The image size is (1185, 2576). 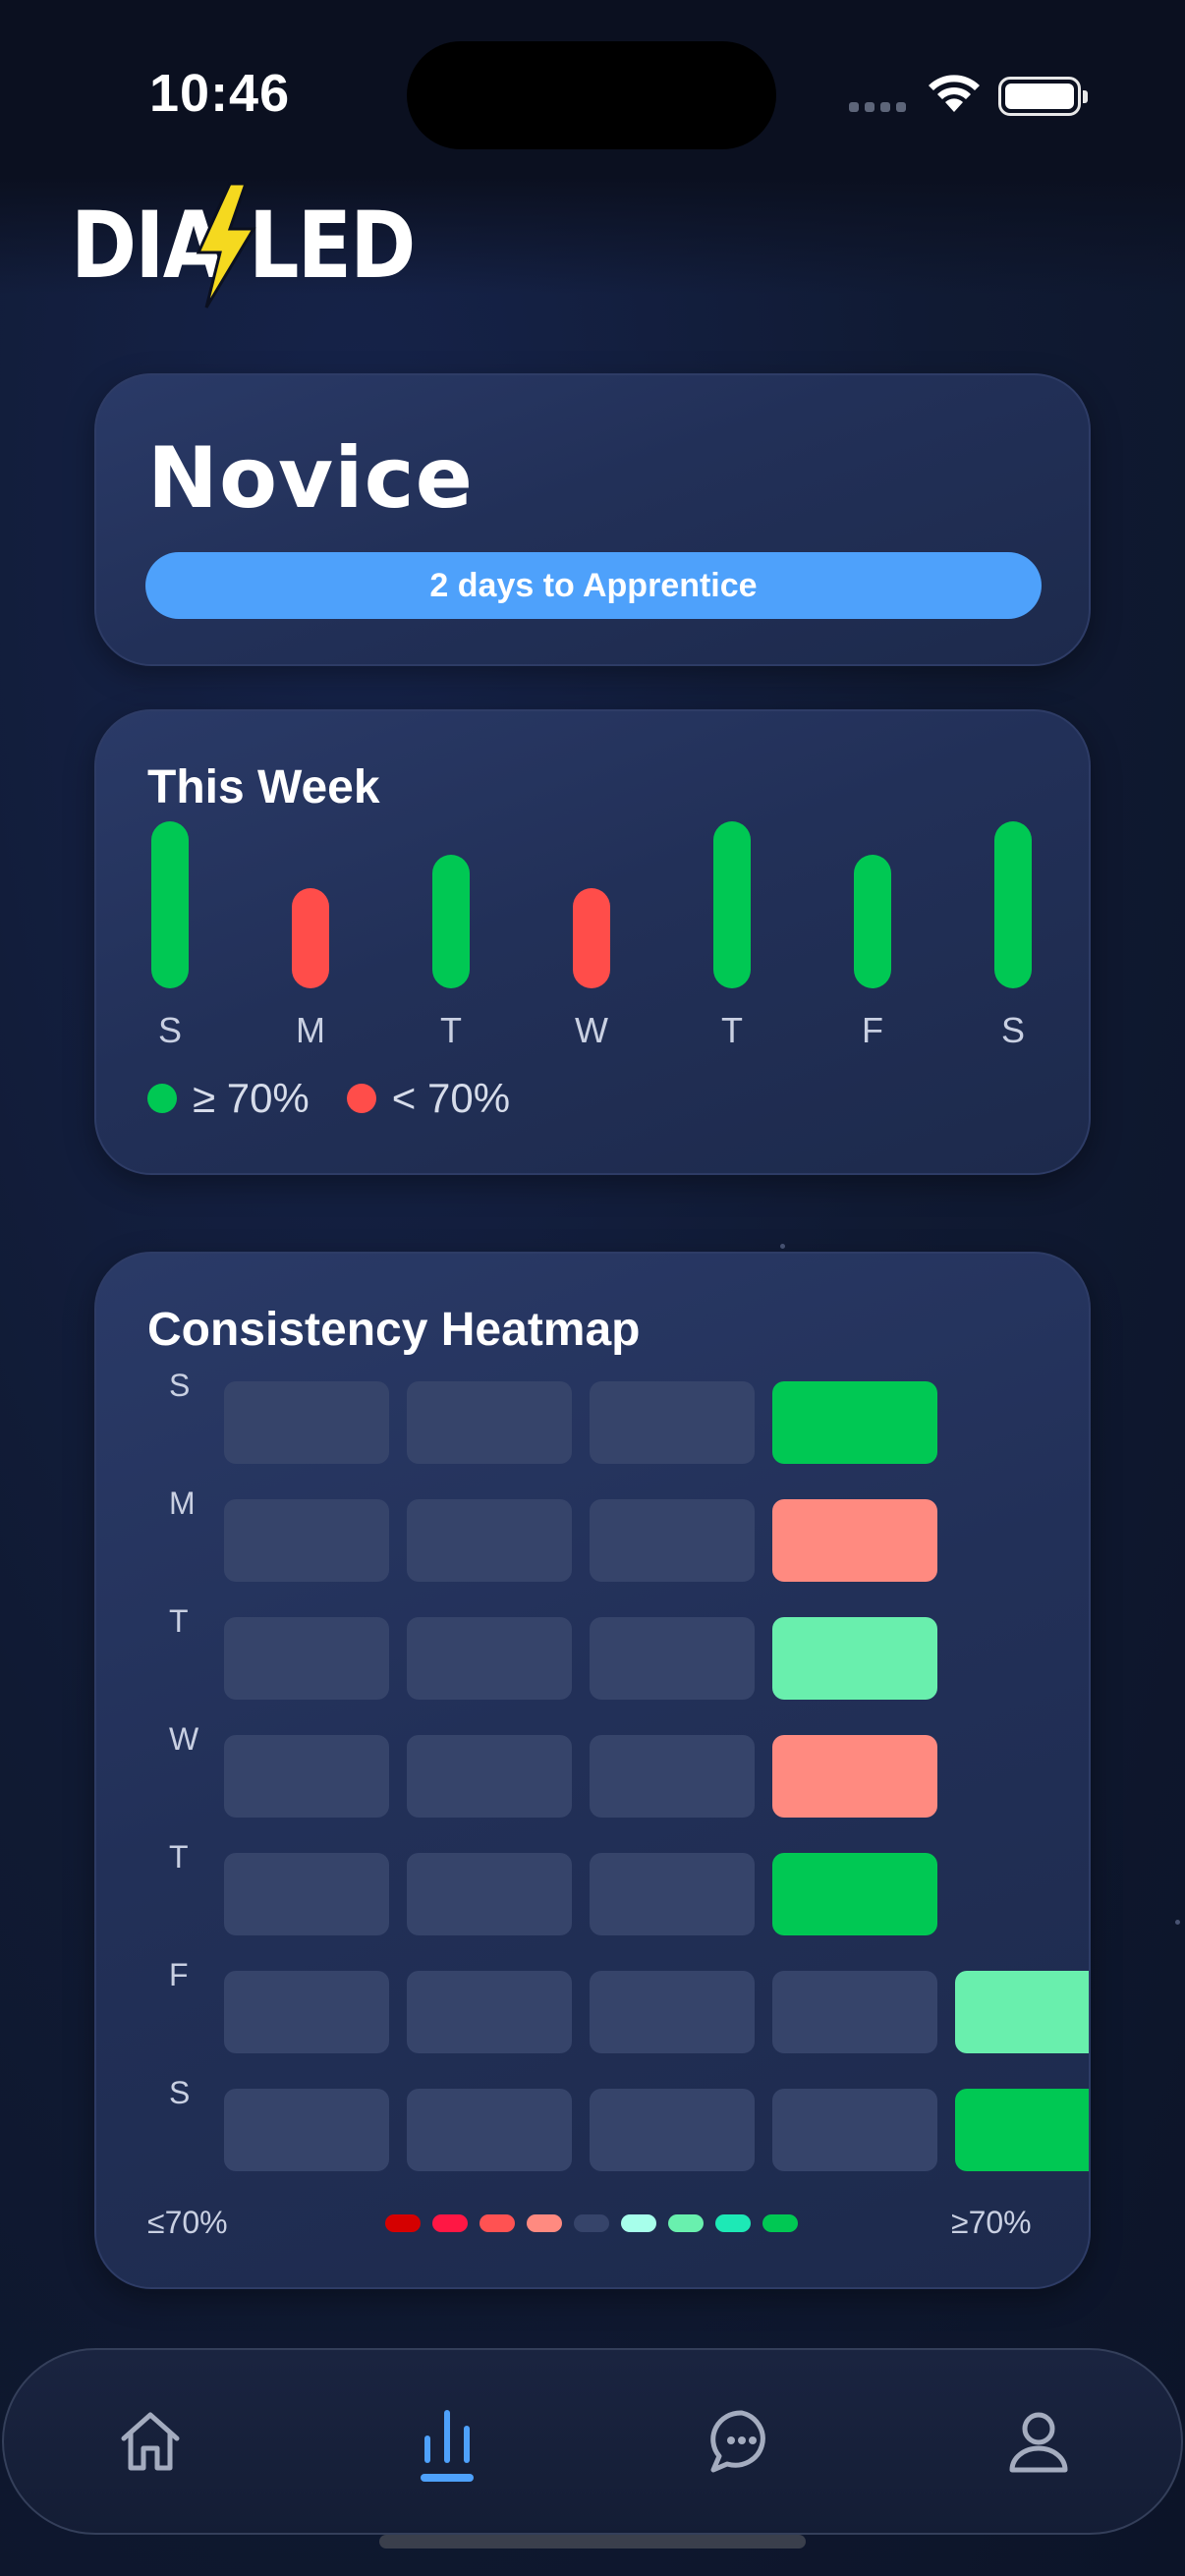 I want to click on tab-stats, so click(x=447, y=2441).